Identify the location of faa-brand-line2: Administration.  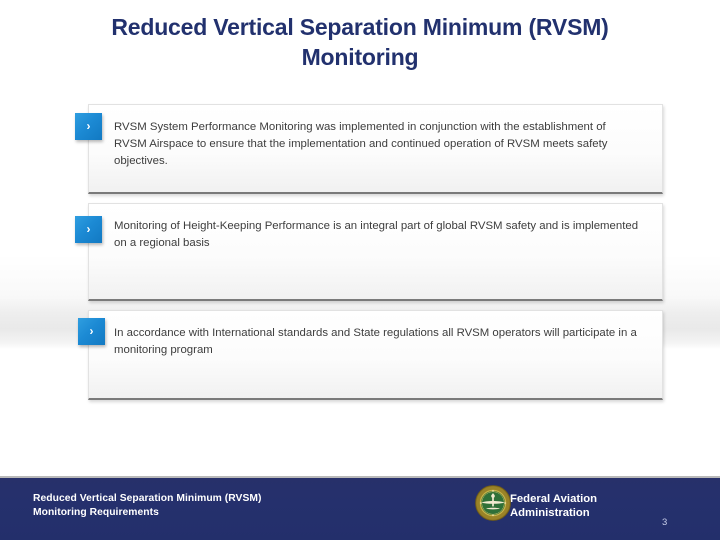
(550, 512).